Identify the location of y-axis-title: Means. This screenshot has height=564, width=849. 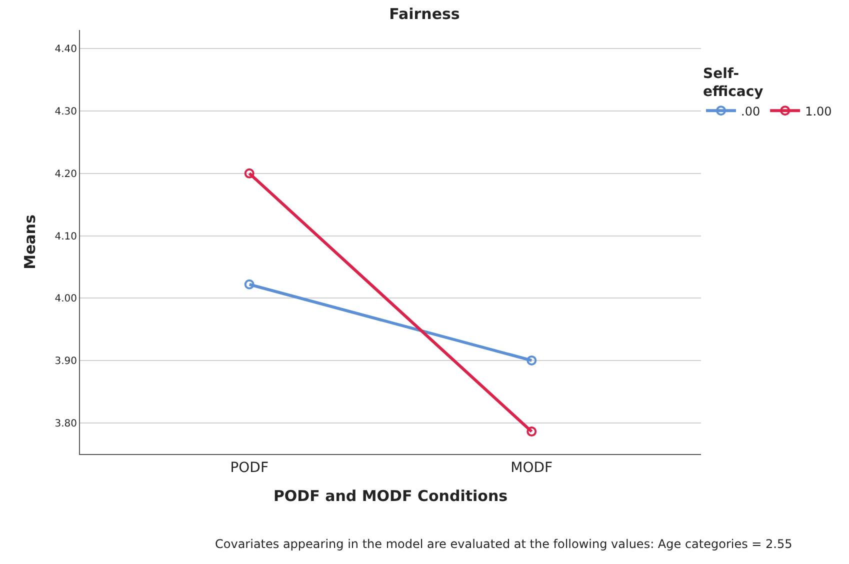
(29, 242).